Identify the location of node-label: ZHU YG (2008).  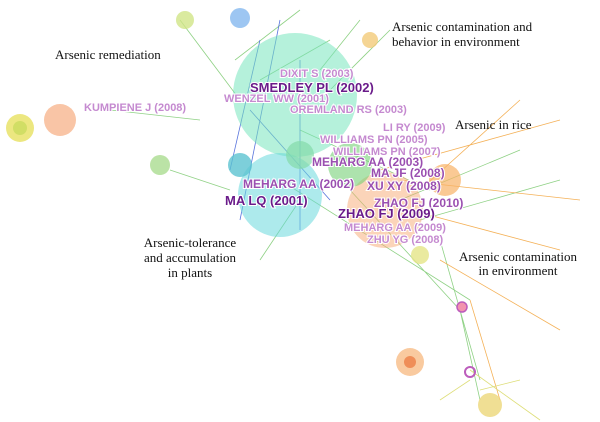
(405, 240).